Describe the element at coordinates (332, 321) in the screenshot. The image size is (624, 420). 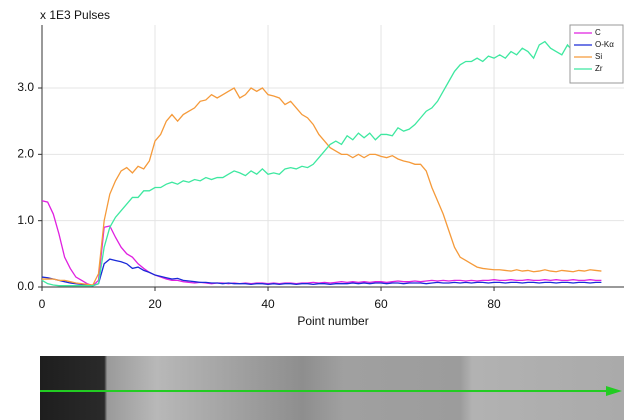
I see `x-axis-label: Point number` at that location.